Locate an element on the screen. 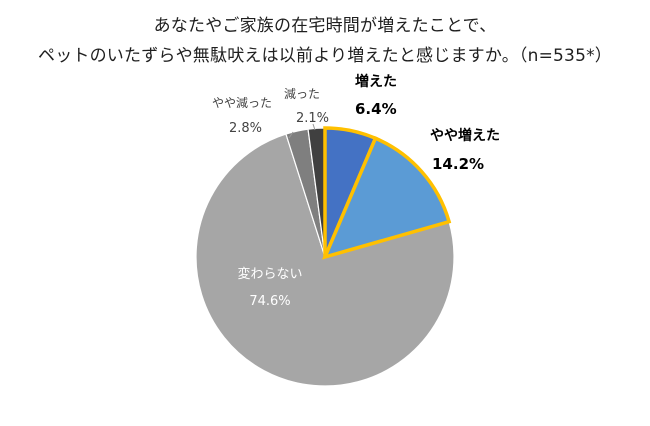 Image resolution: width=650 pixels, height=426 pixels. pie-slice-やや増えた is located at coordinates (386, 197).